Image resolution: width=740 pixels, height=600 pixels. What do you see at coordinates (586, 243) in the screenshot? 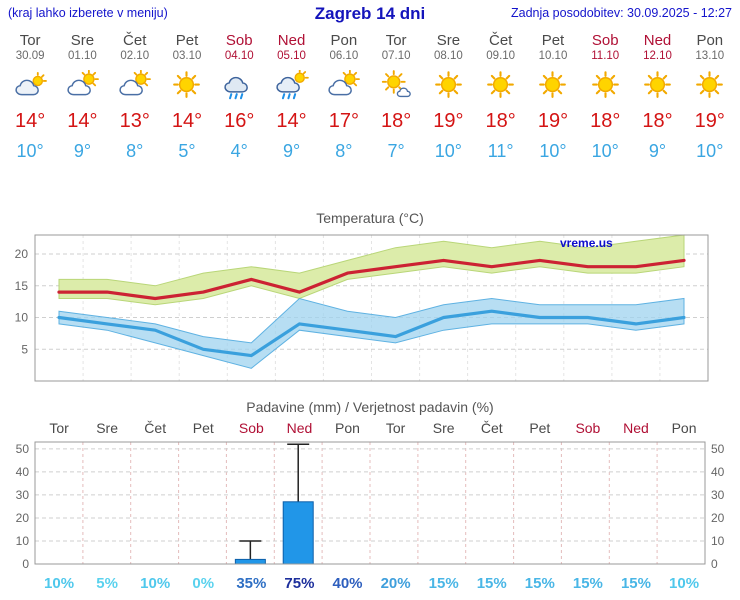
I see `svg-text: vreme.us` at bounding box center [586, 243].